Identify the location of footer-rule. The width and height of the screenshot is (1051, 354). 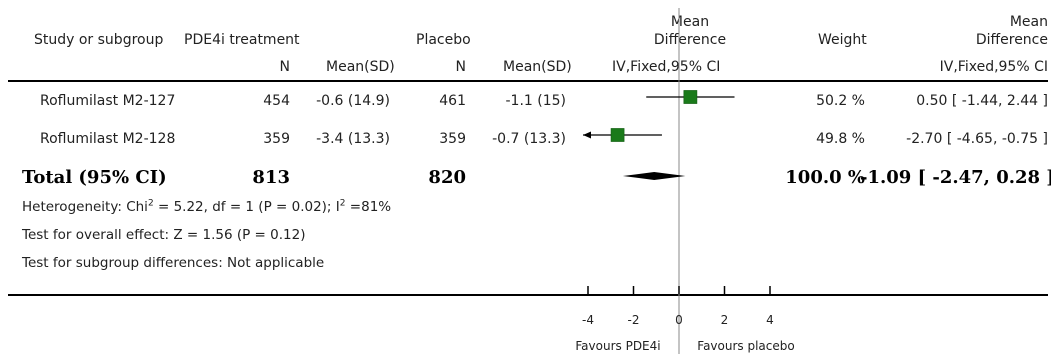
(528, 295).